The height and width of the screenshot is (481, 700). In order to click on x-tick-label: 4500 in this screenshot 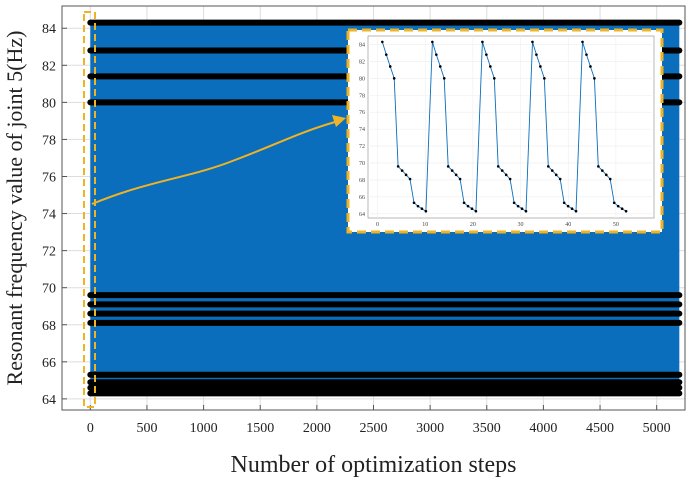, I will do `click(600, 428)`.